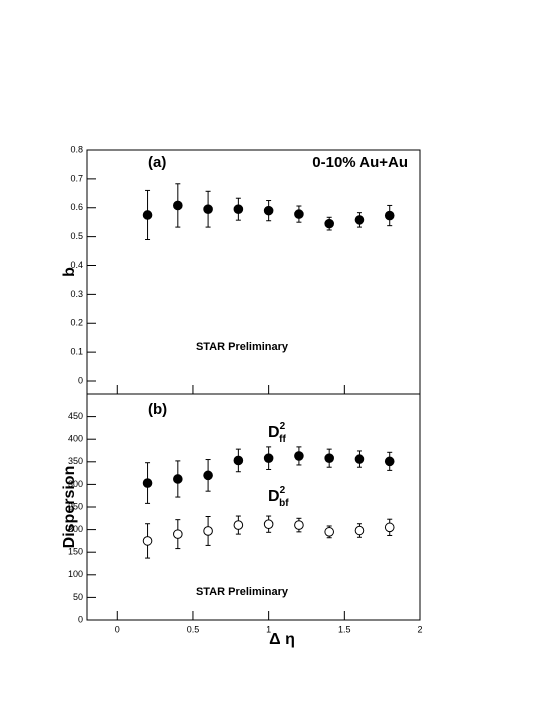 The height and width of the screenshot is (717, 554). I want to click on panel-subtitle: 0-10% Au+Au, so click(360, 162).